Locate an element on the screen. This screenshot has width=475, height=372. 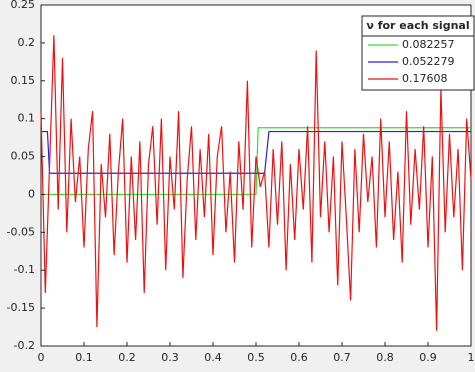
x-tick-label: 0 is located at coordinates (41, 357).